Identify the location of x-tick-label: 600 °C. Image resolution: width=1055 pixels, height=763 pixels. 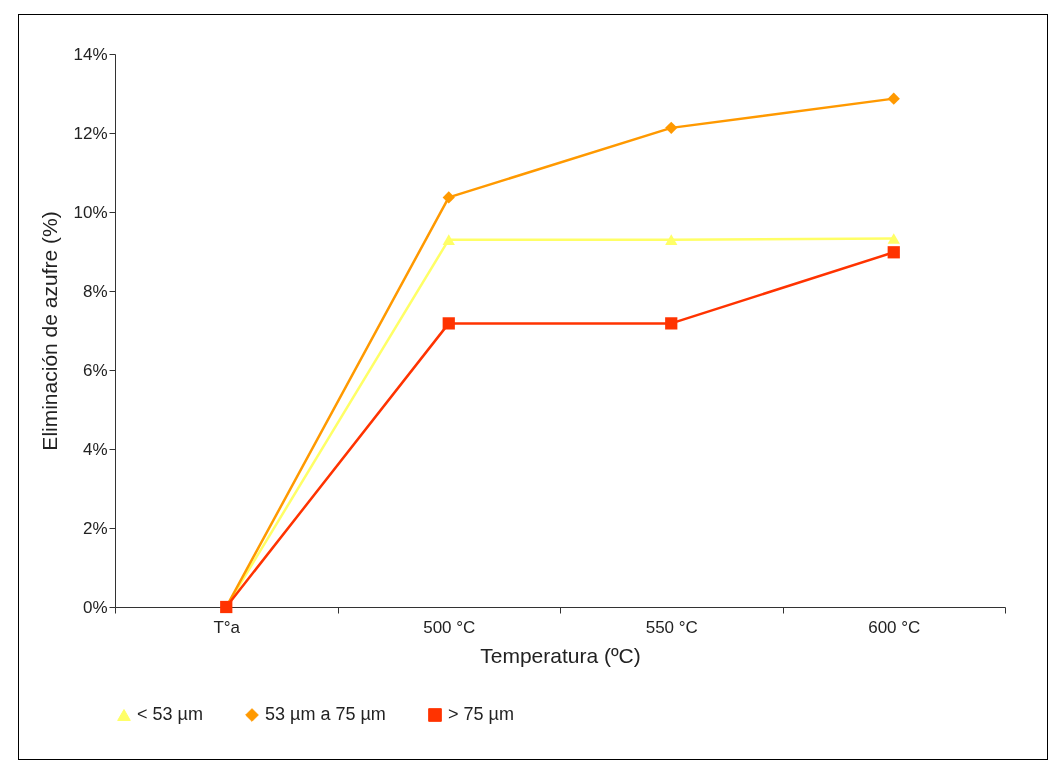
(894, 627).